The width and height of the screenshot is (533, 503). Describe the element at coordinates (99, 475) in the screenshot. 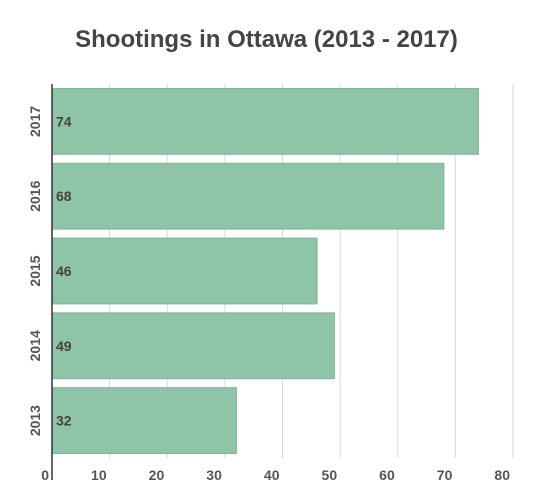

I see `x-tick-label: 10` at that location.